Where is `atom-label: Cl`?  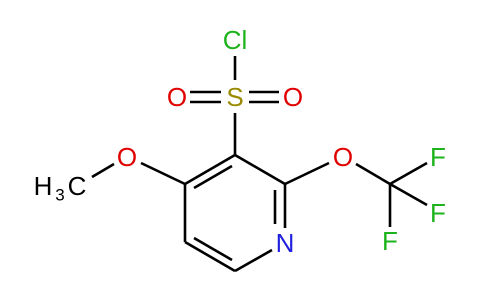 atom-label: Cl is located at coordinates (235, 40).